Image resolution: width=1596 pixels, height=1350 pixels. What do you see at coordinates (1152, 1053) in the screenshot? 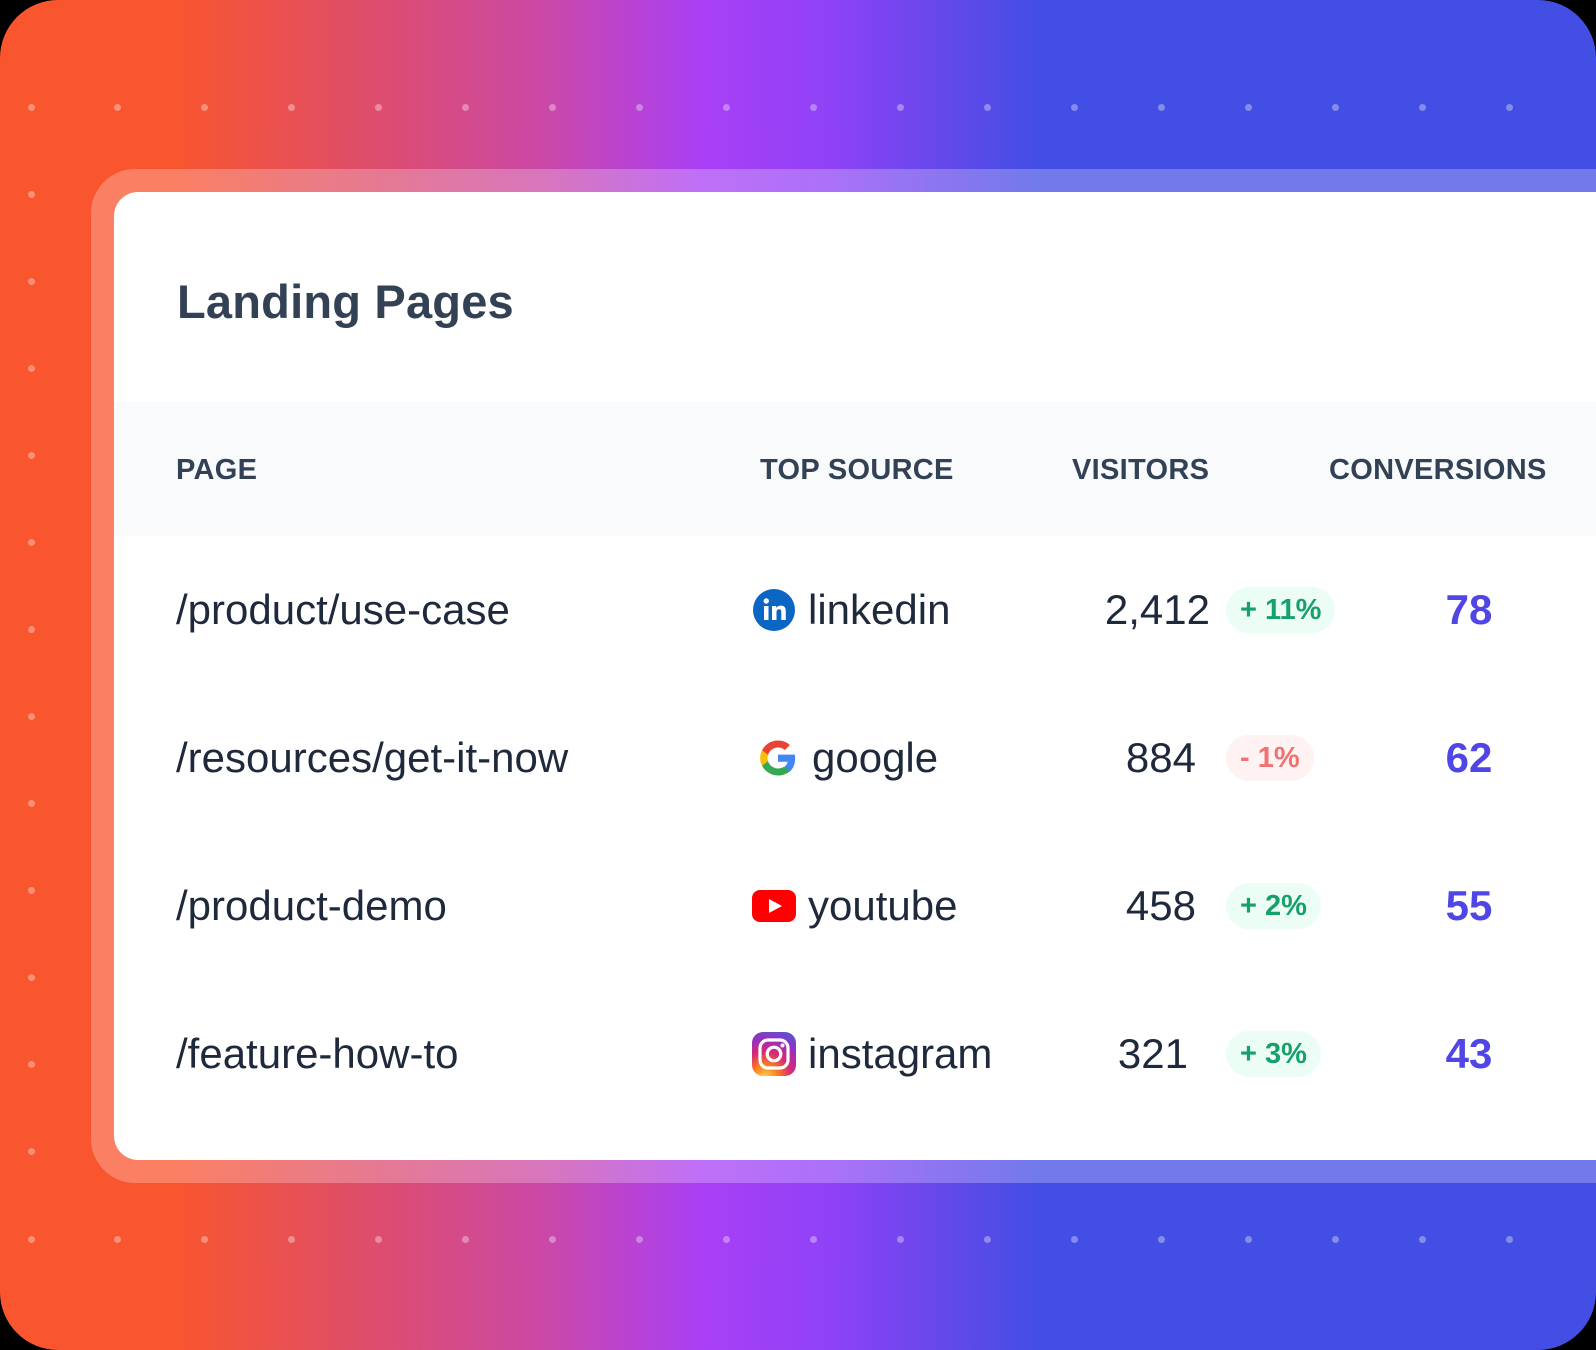
I see `visitor-count: 321` at bounding box center [1152, 1053].